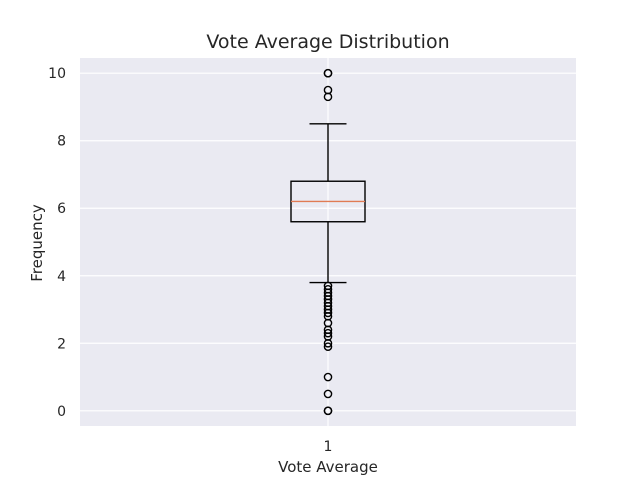  What do you see at coordinates (61, 344) in the screenshot?
I see `y-tick-label: 2` at bounding box center [61, 344].